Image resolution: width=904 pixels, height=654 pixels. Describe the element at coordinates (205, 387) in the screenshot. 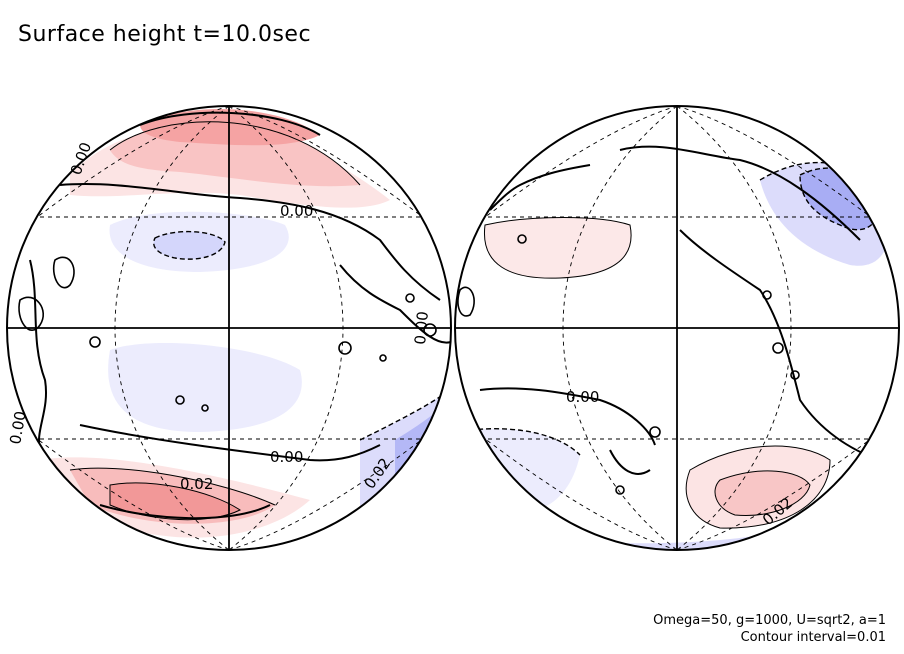

I see `left-south-low` at that location.